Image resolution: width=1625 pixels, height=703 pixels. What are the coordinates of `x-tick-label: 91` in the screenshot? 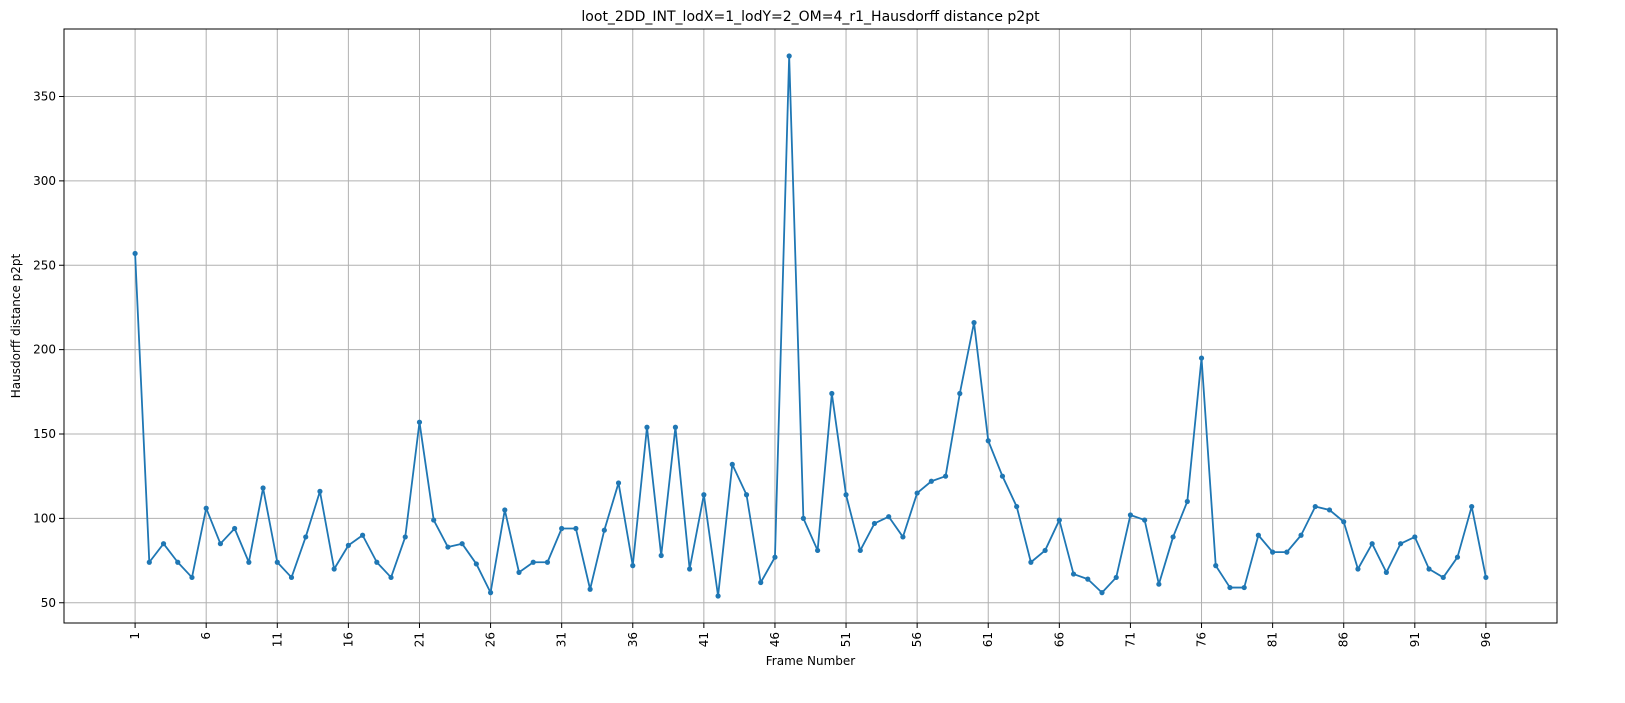 It's located at (1415, 639).